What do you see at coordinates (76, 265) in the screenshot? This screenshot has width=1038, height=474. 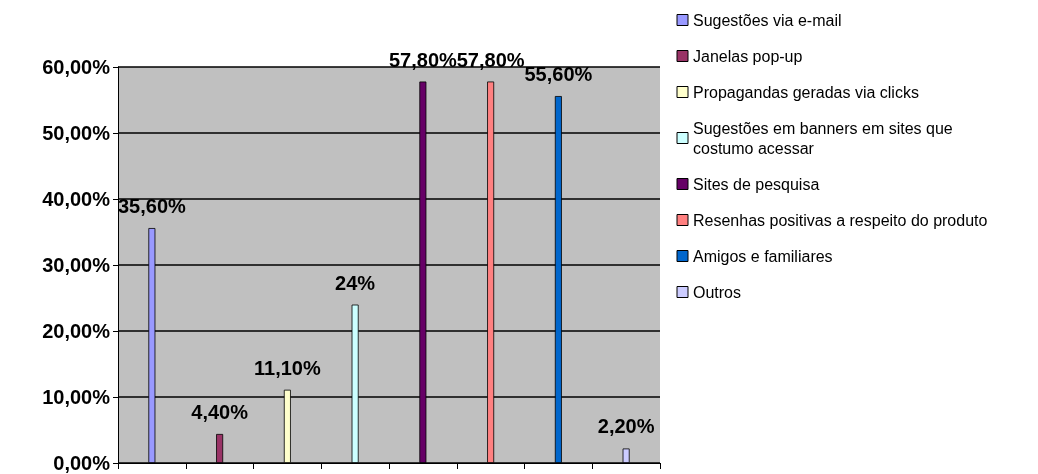 I see `y-tick-label: 30,00%` at bounding box center [76, 265].